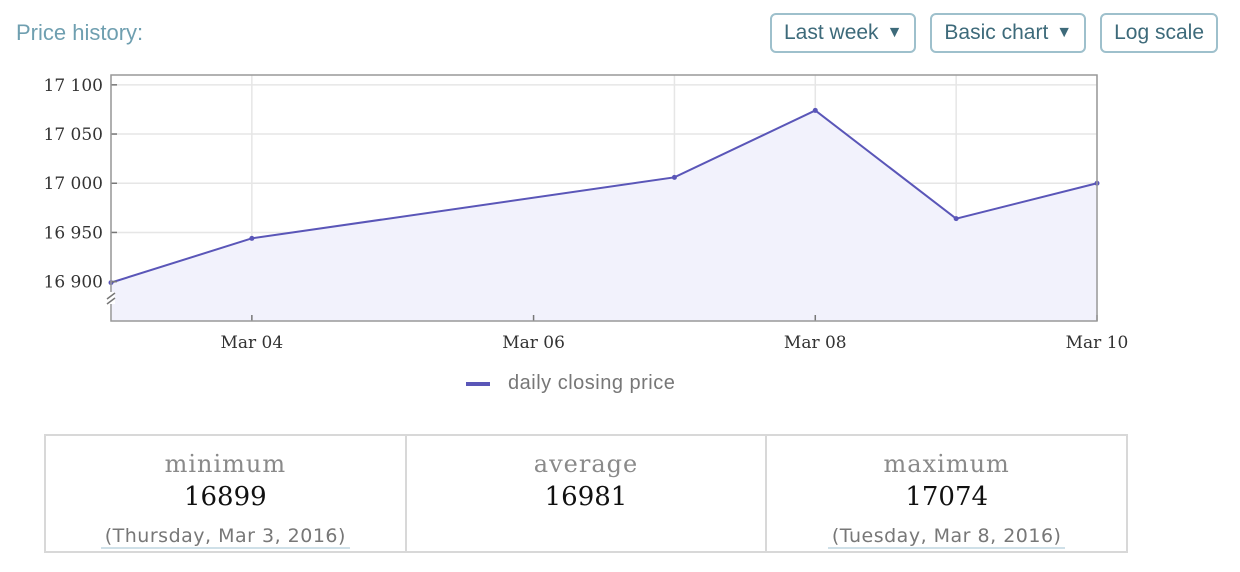 The height and width of the screenshot is (572, 1240). I want to click on legend-label: daily closing price, so click(592, 383).